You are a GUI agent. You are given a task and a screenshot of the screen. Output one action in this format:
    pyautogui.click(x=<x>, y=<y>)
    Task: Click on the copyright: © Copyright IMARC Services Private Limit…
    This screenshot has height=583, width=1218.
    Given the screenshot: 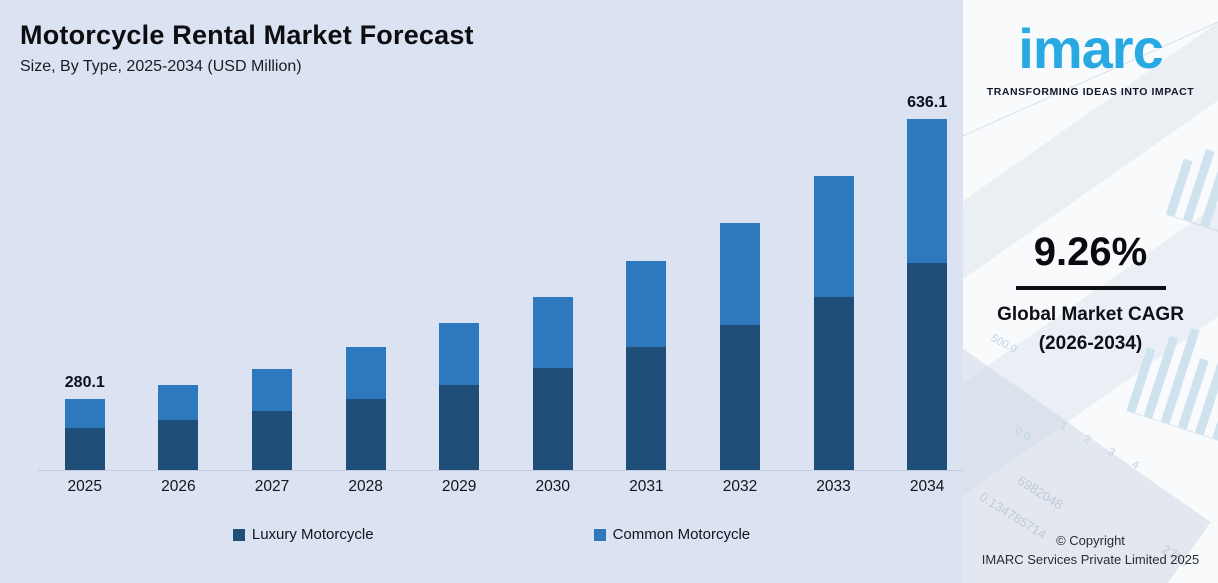 What is the action you would take?
    pyautogui.click(x=1090, y=551)
    